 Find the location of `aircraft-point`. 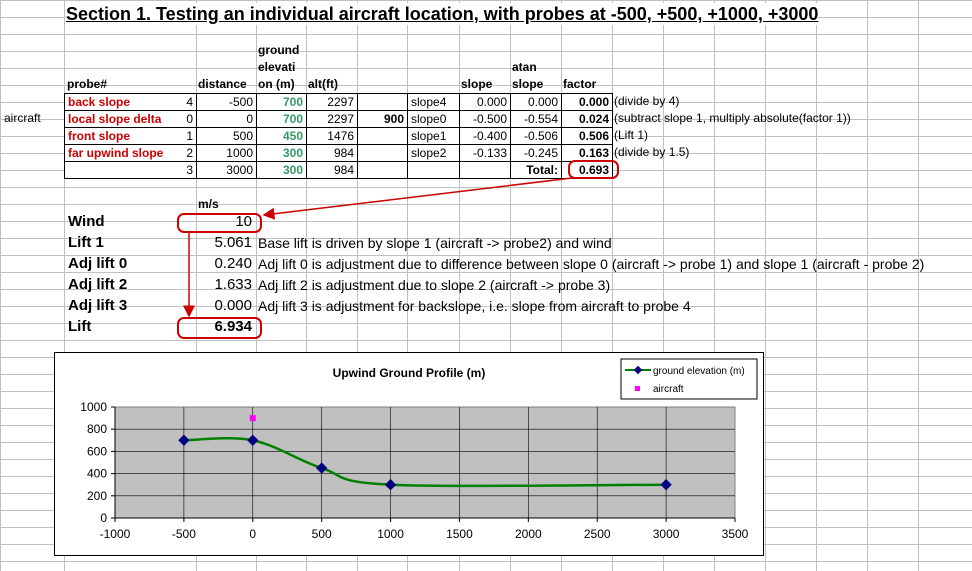

aircraft-point is located at coordinates (252, 418).